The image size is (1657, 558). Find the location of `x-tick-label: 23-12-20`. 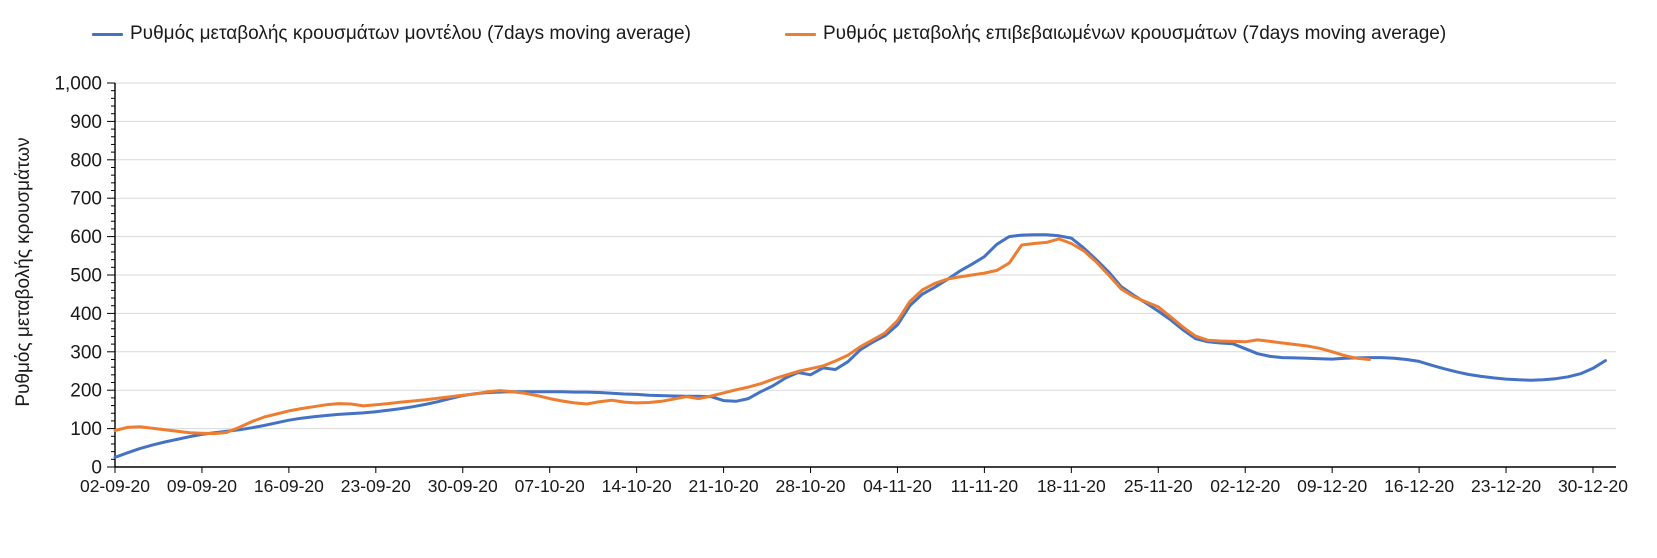

x-tick-label: 23-12-20 is located at coordinates (1506, 486).